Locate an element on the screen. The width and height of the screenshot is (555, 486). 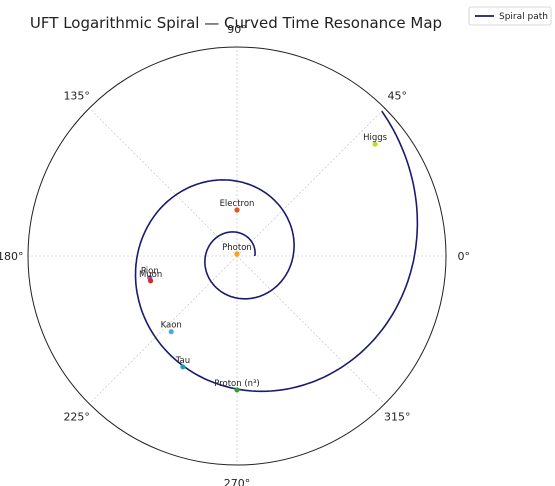
point-label: Pion is located at coordinates (150, 272).